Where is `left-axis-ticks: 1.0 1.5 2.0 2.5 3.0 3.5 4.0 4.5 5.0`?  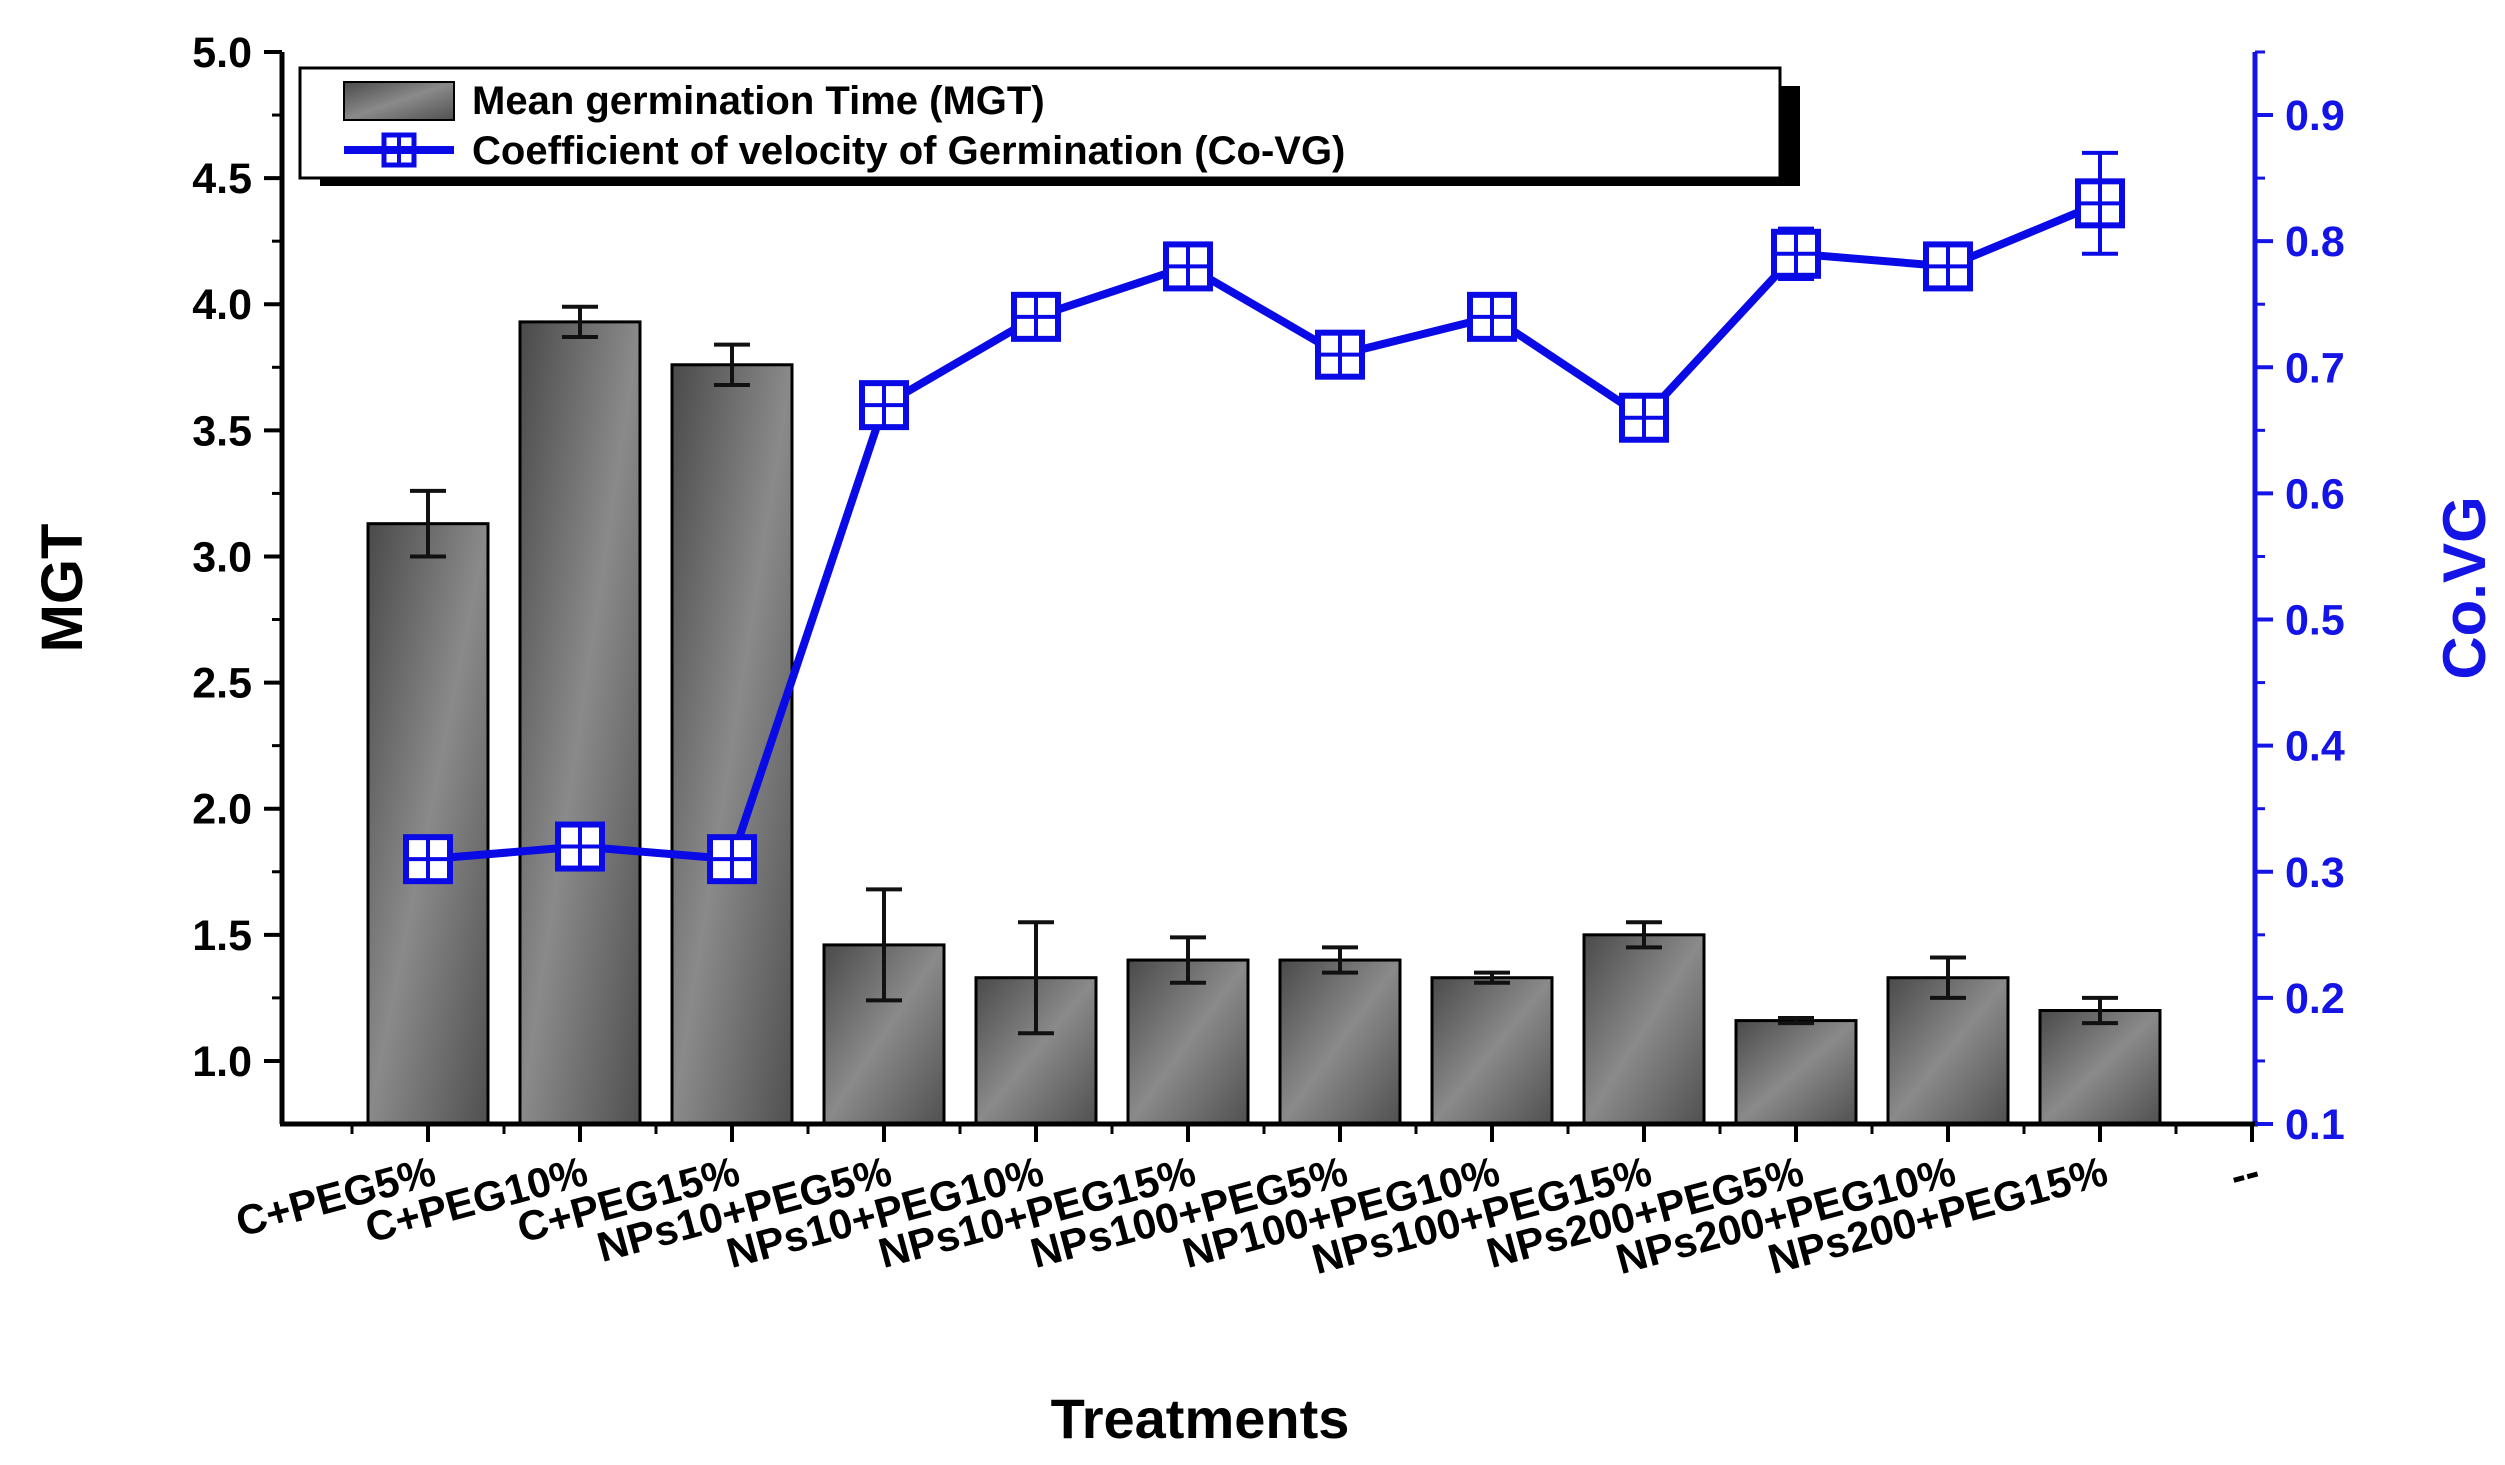
left-axis-ticks: 1.0 1.5 2.0 2.5 3.0 3.5 4.0 4.5 5.0 is located at coordinates (237, 557).